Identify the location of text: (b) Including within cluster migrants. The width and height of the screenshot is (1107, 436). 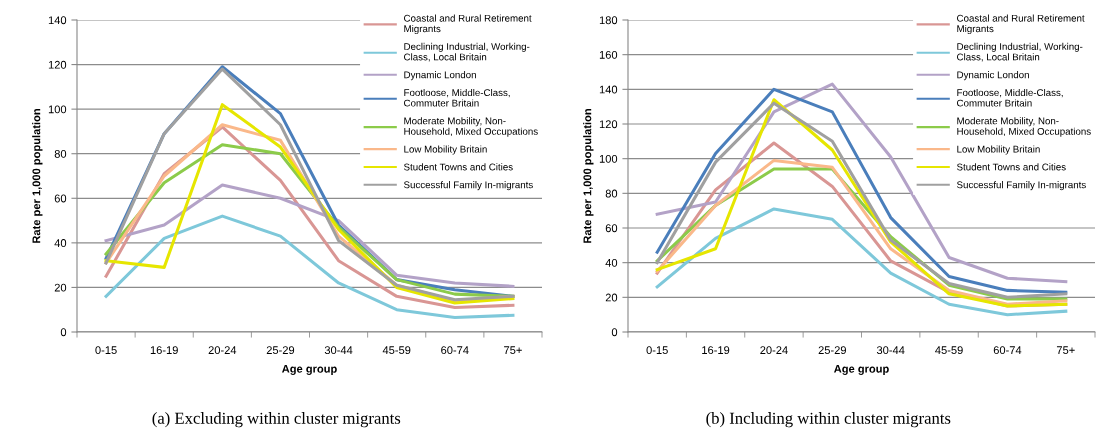
(828, 420).